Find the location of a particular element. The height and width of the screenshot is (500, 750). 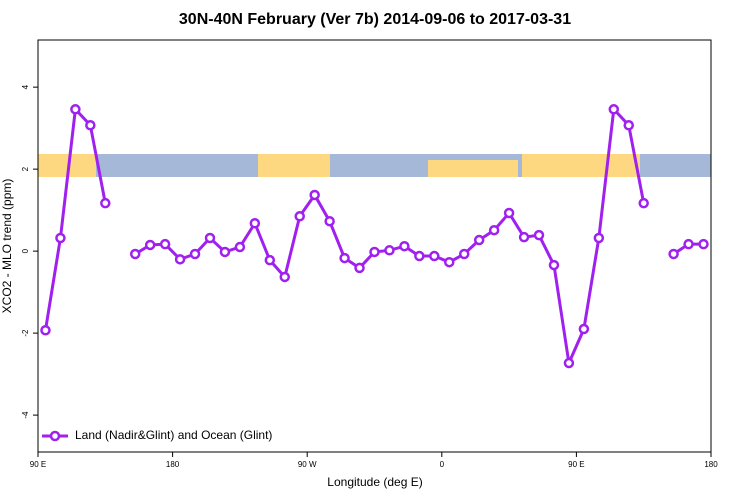

y-tick-label: -2 is located at coordinates (25, 333).